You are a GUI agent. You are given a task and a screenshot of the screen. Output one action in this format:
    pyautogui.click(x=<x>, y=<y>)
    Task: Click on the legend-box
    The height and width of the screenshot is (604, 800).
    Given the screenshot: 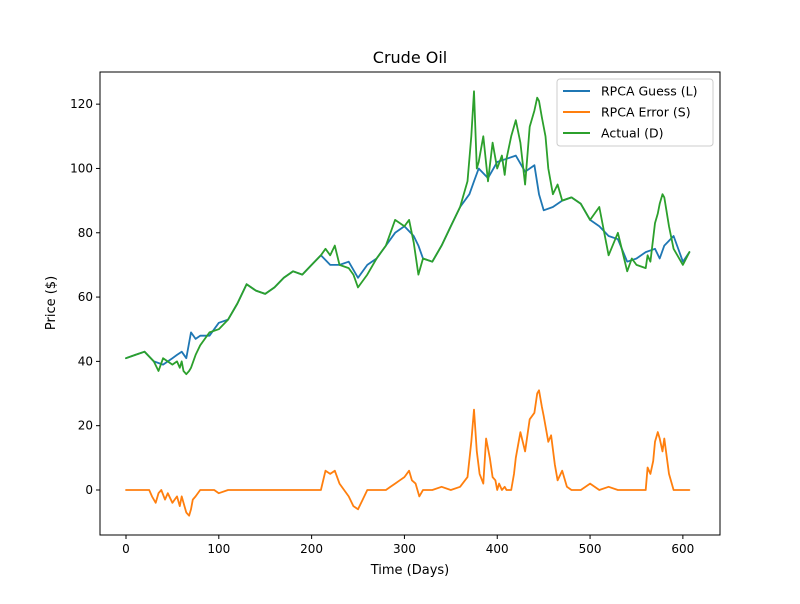 What is the action you would take?
    pyautogui.click(x=635, y=112)
    